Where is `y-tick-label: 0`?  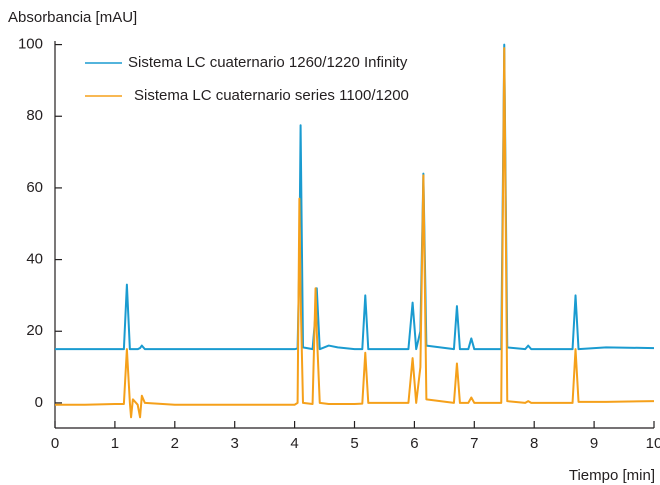 y-tick-label: 0 is located at coordinates (39, 402).